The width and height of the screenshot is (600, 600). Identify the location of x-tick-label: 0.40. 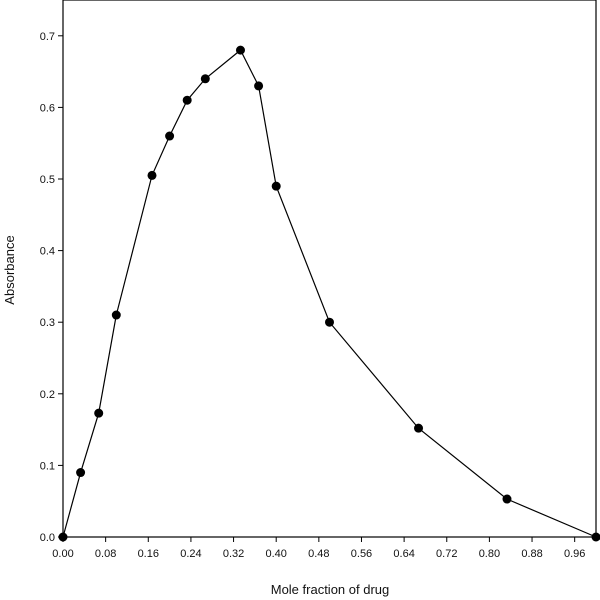
(275, 554).